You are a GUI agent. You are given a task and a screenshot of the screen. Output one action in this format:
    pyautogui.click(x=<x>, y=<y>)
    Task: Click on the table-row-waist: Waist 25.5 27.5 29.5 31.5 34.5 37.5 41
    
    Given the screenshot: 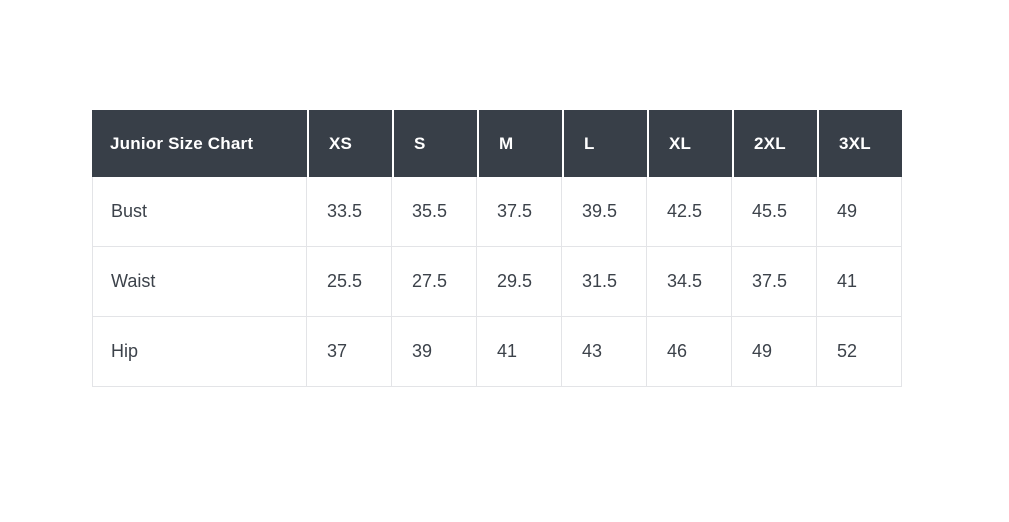 What is the action you would take?
    pyautogui.click(x=497, y=282)
    